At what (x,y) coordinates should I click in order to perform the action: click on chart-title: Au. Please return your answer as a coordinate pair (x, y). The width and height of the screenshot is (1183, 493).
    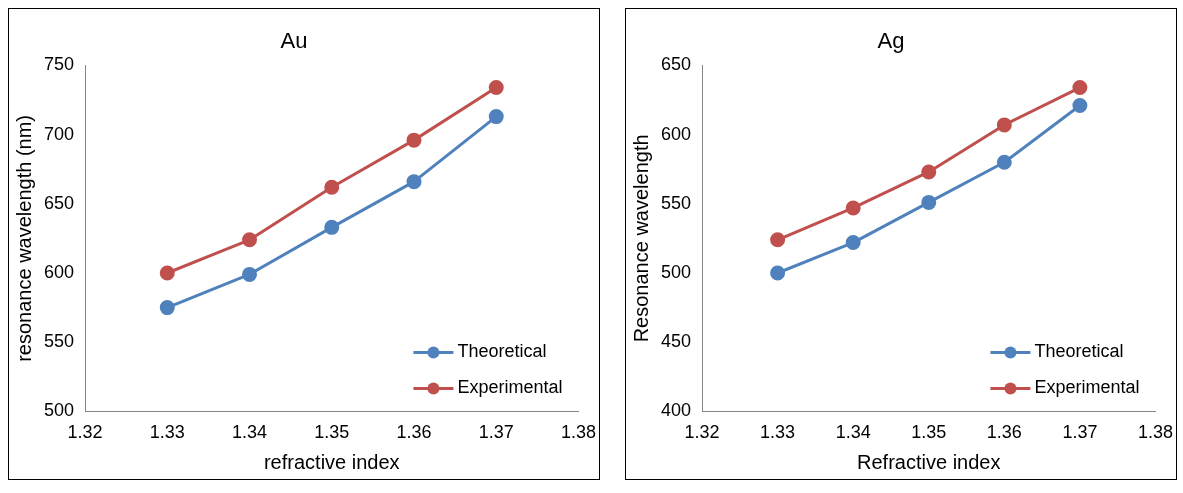
    Looking at the image, I should click on (294, 41).